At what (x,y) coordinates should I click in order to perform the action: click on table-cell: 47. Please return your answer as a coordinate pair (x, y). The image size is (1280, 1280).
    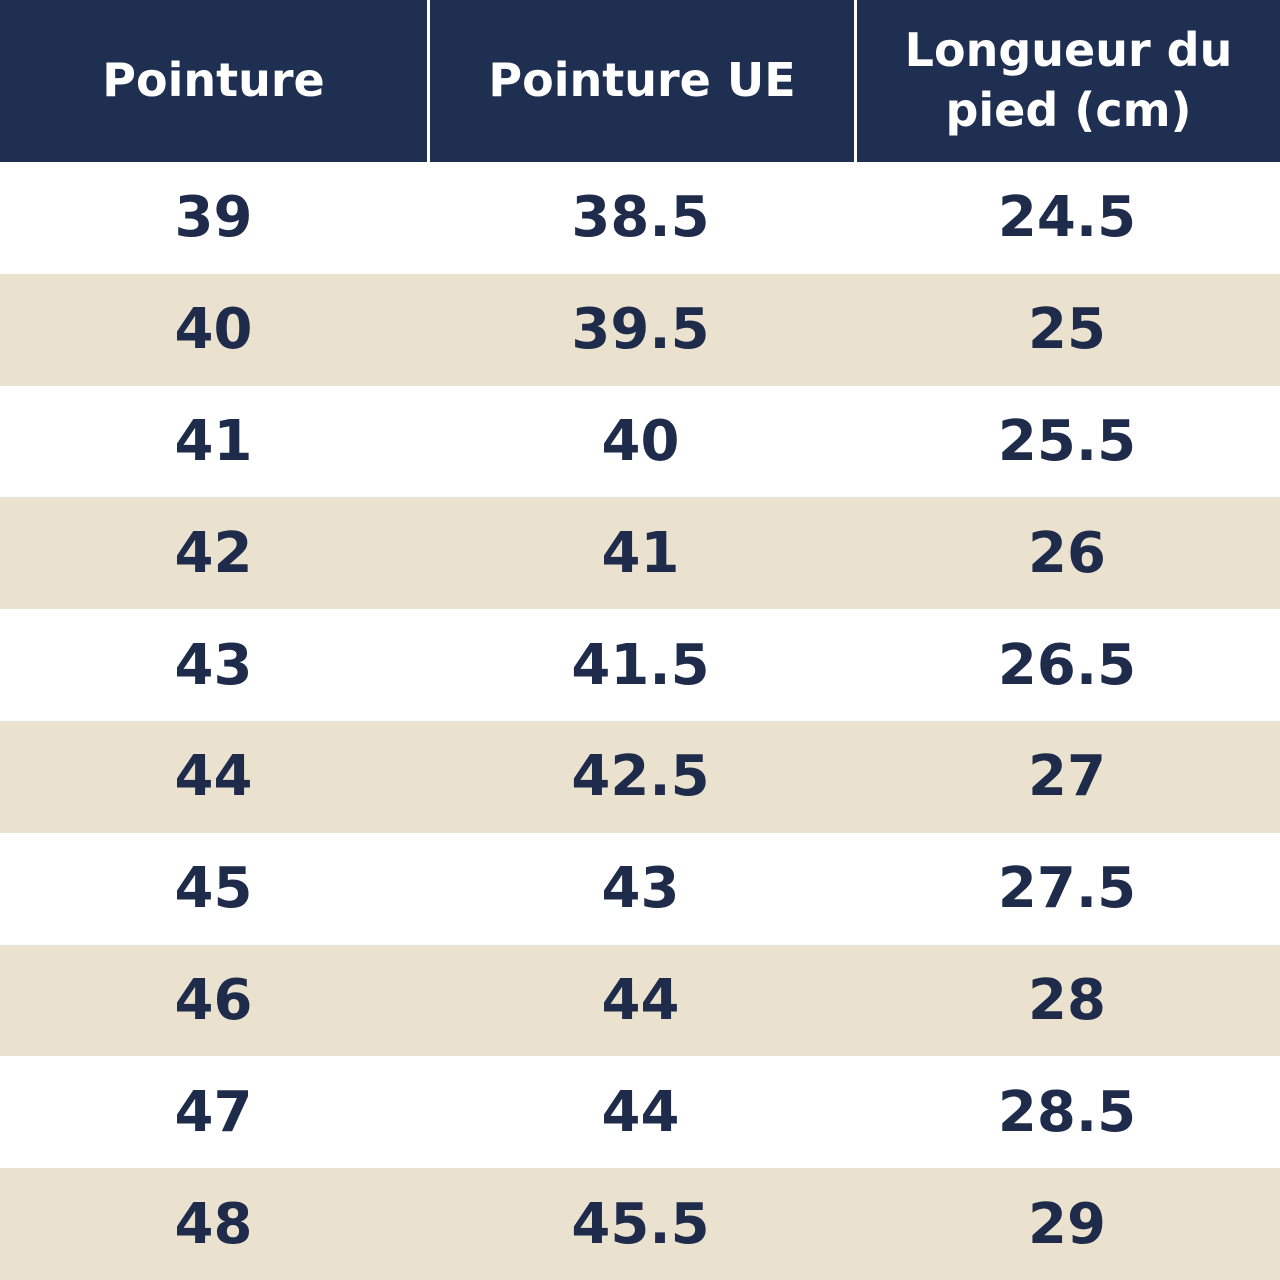
    Looking at the image, I should click on (213, 1112).